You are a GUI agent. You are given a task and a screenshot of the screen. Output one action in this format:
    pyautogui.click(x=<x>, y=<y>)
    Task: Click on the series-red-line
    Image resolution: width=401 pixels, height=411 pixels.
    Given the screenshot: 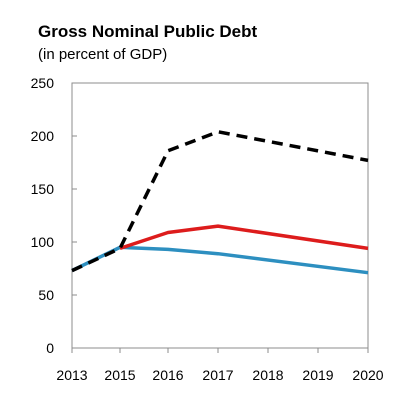 What is the action you would take?
    pyautogui.click(x=244, y=237)
    